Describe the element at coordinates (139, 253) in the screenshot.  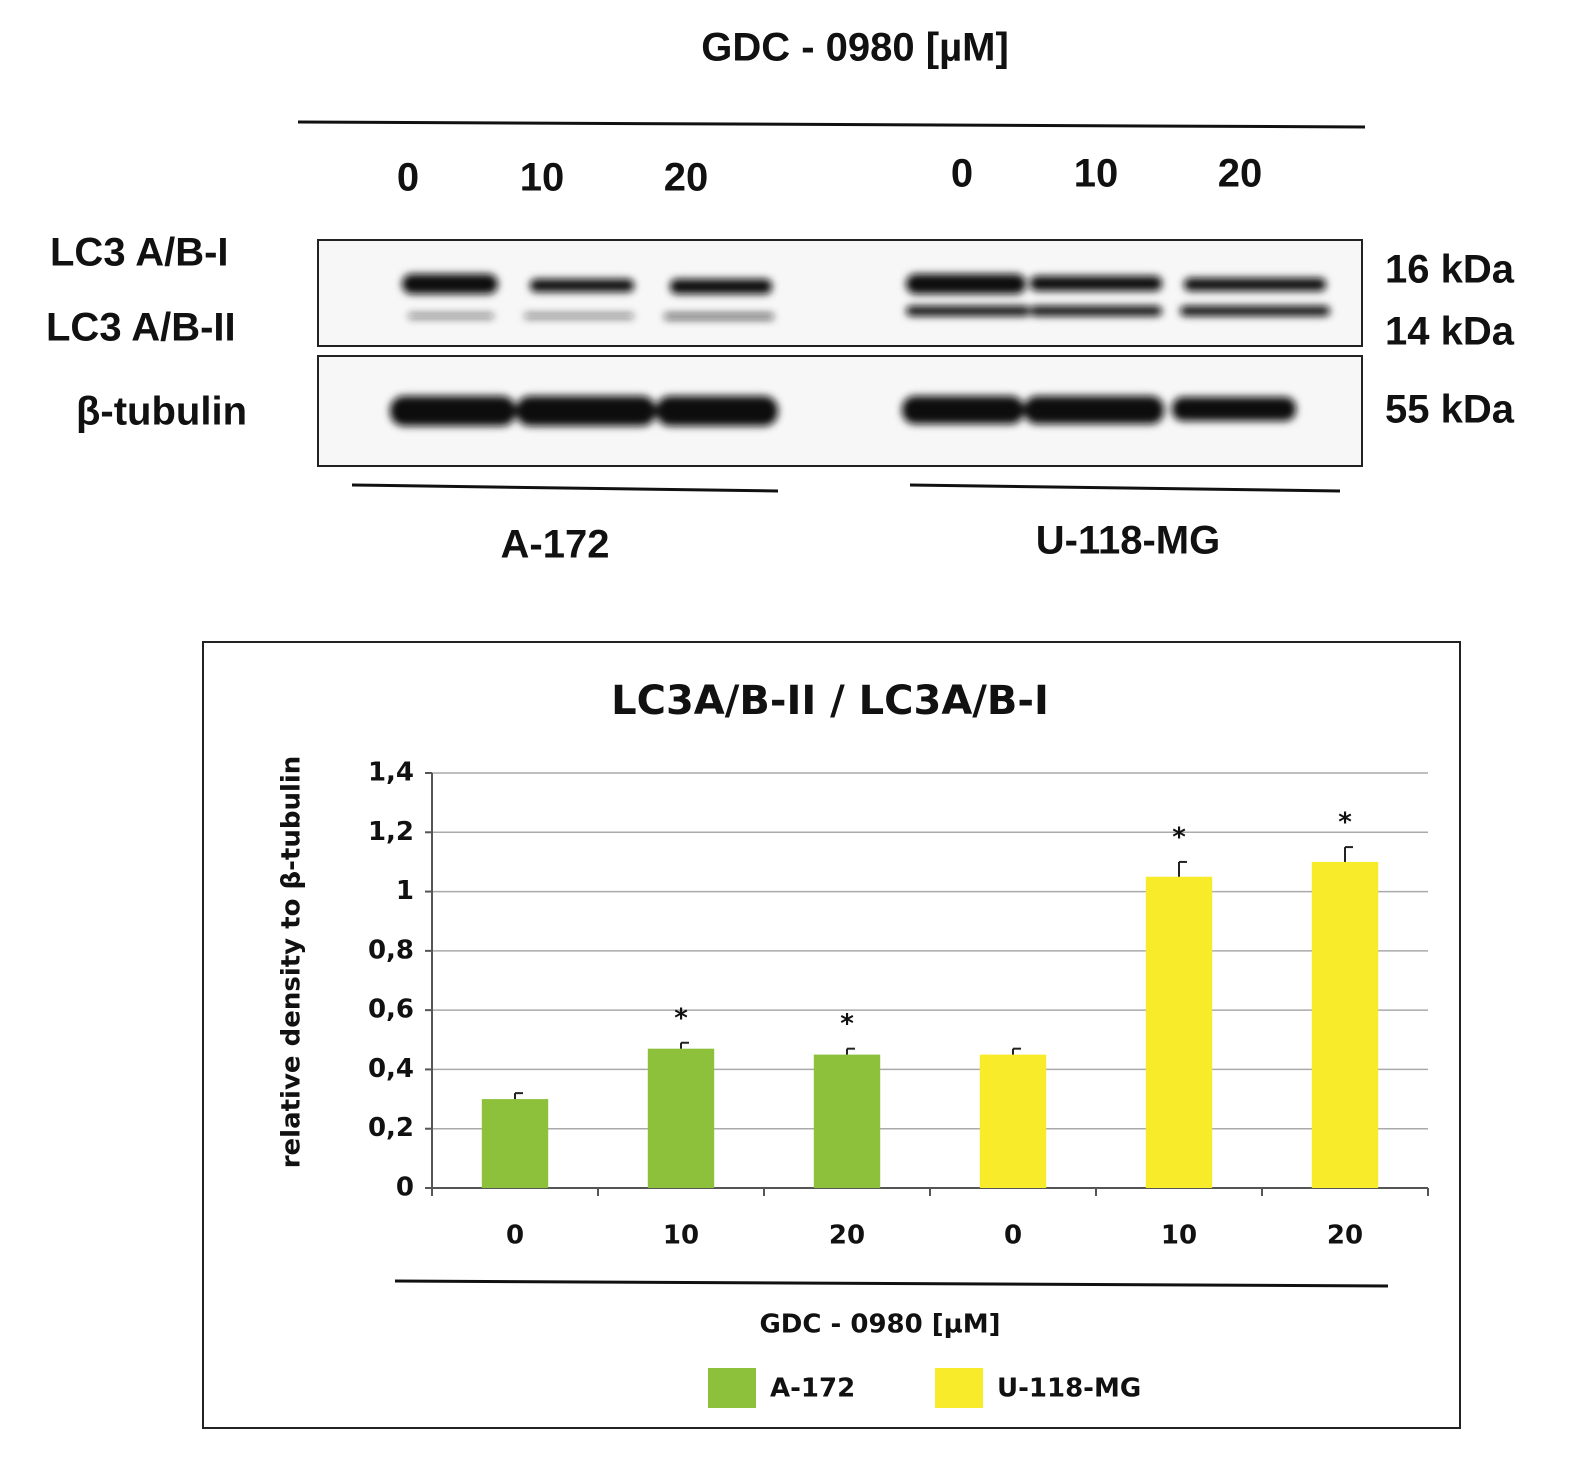
I see `row-label: LC3 A/B-I` at that location.